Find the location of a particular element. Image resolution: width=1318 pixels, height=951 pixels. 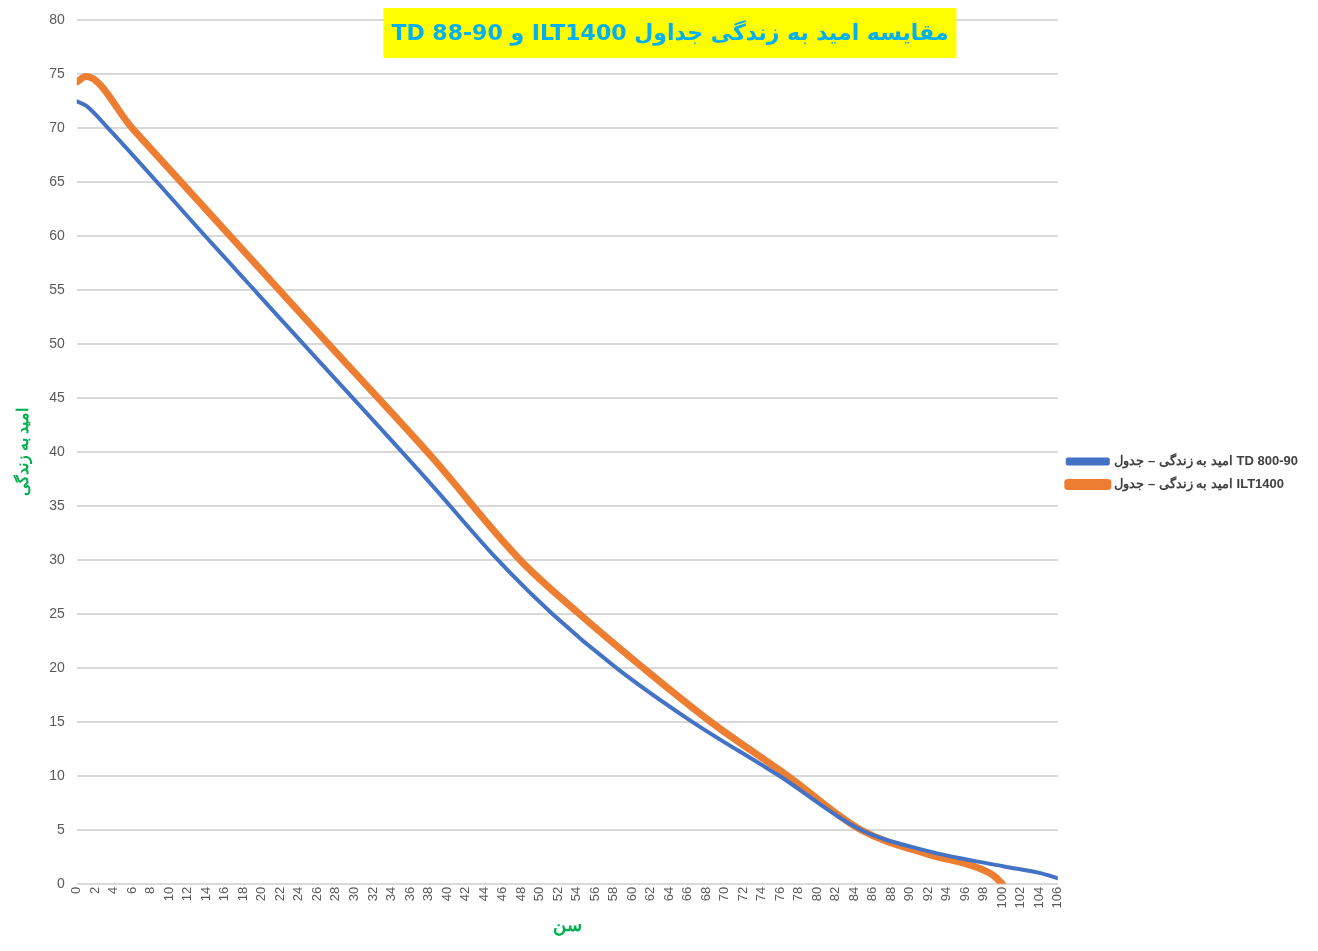

x-tick-label: 72 is located at coordinates (742, 894).